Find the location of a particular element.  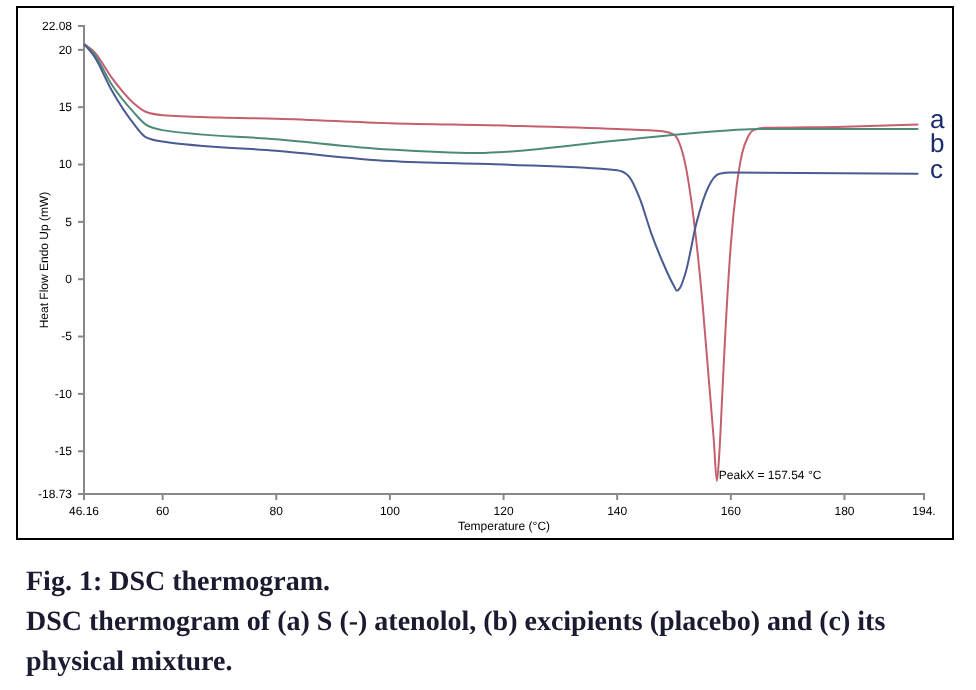

series-label: c is located at coordinates (937, 168).